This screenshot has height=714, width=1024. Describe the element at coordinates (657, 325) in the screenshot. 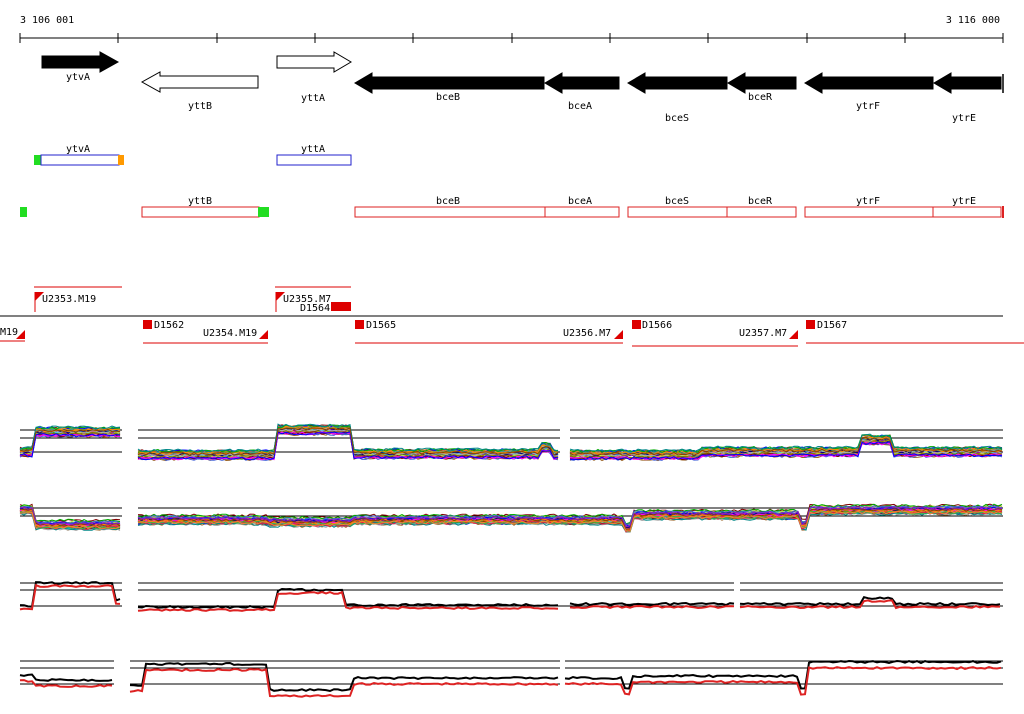

I see `segment-label-D1566: D1566` at that location.